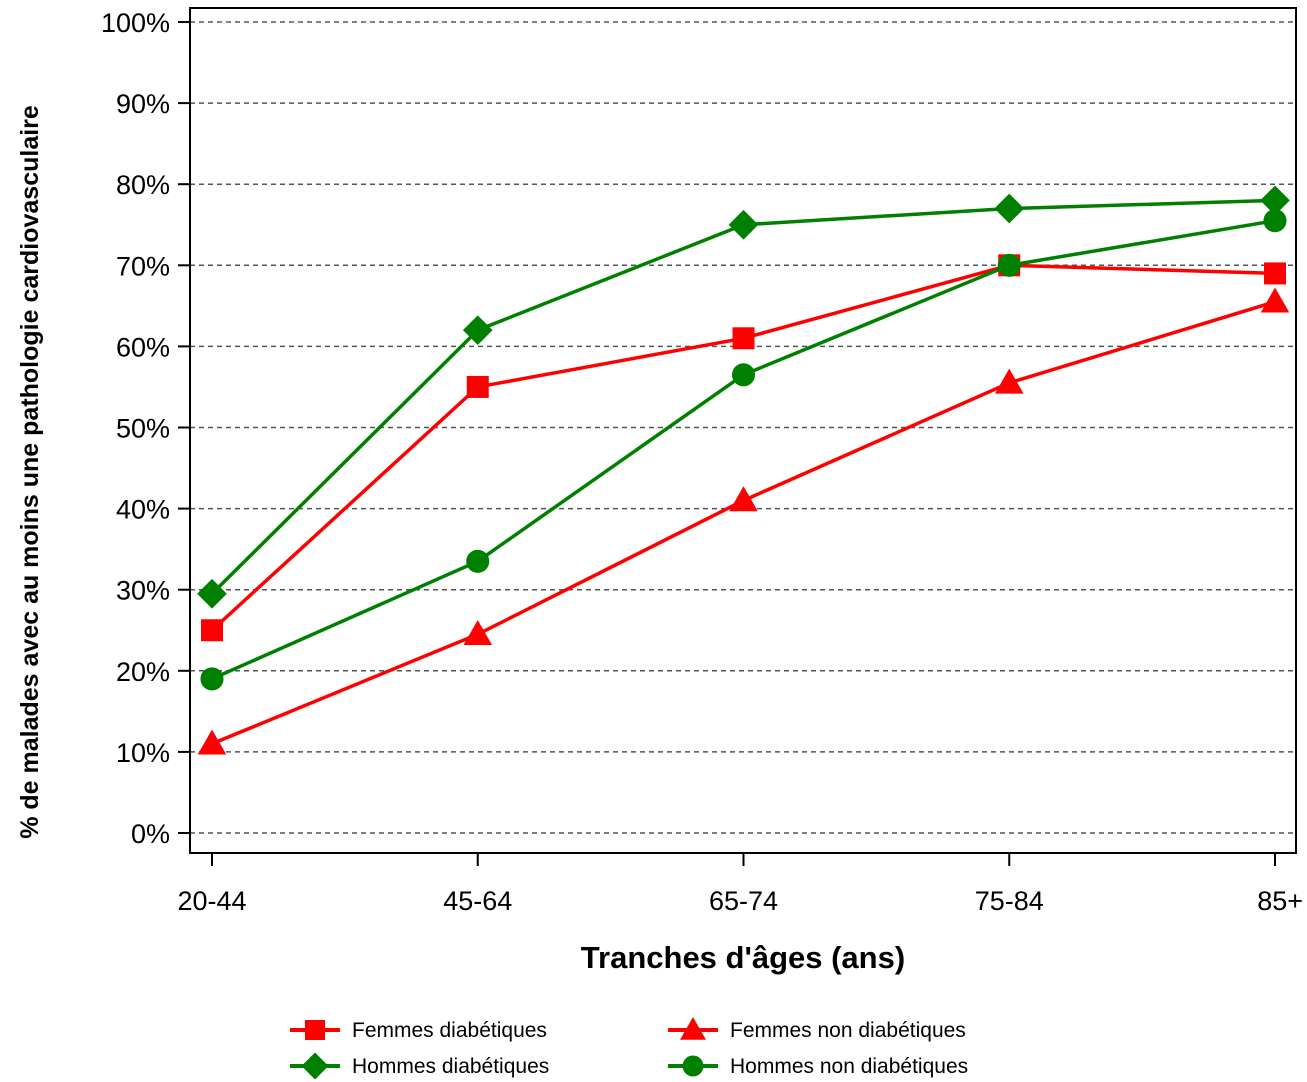 The height and width of the screenshot is (1082, 1307). Describe the element at coordinates (743, 901) in the screenshot. I see `x-tick-label: 65-74` at that location.